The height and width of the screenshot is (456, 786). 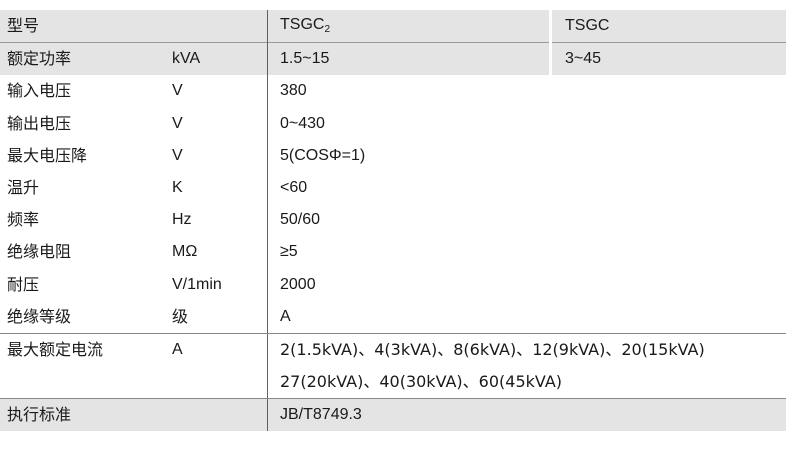 I want to click on unit-label: kVA, so click(x=220, y=59).